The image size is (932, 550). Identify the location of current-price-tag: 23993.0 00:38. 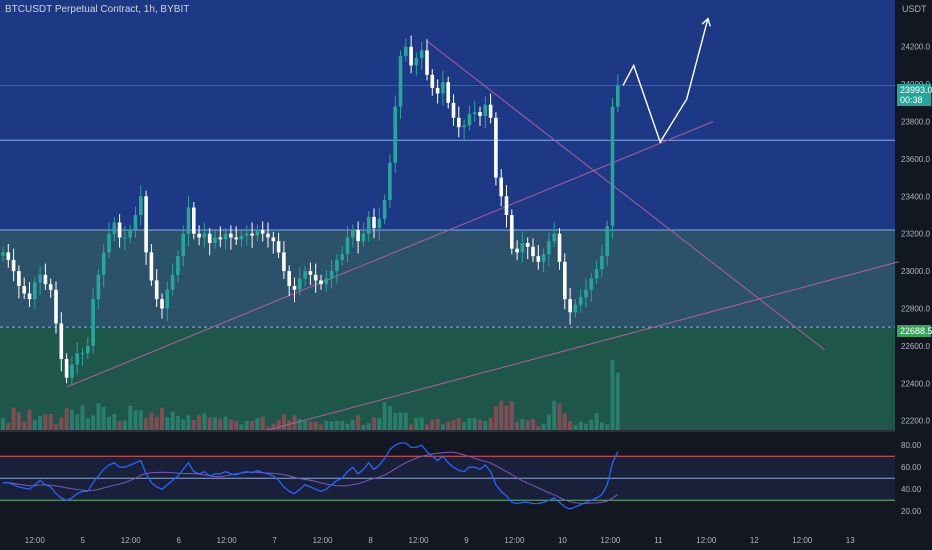
(914, 95).